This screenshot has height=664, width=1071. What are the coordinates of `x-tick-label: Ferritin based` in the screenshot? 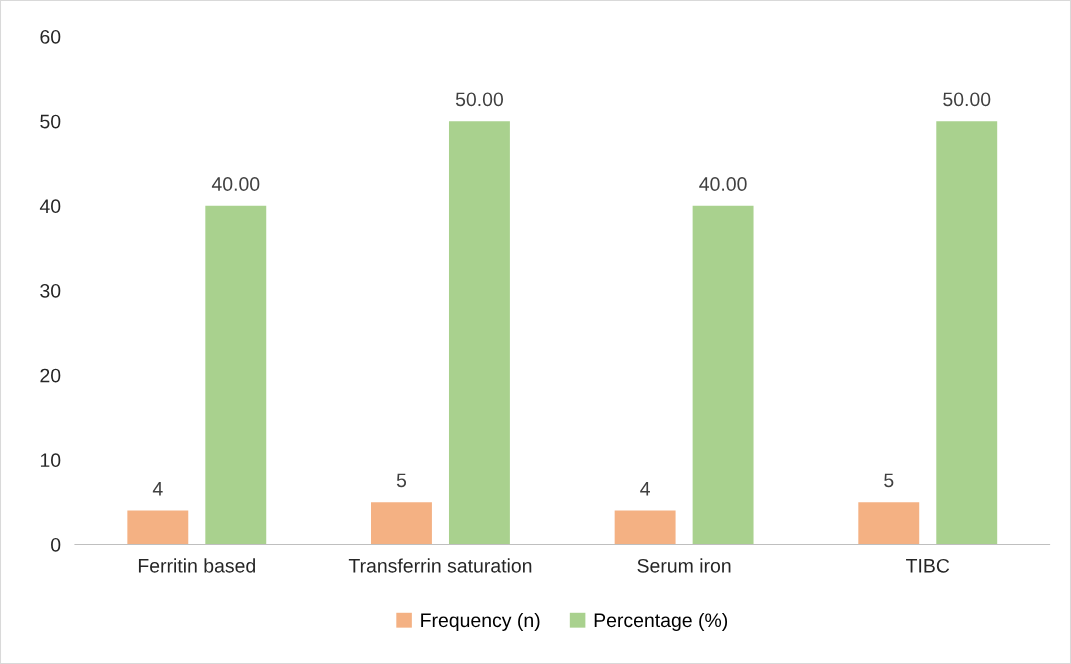 It's located at (196, 565).